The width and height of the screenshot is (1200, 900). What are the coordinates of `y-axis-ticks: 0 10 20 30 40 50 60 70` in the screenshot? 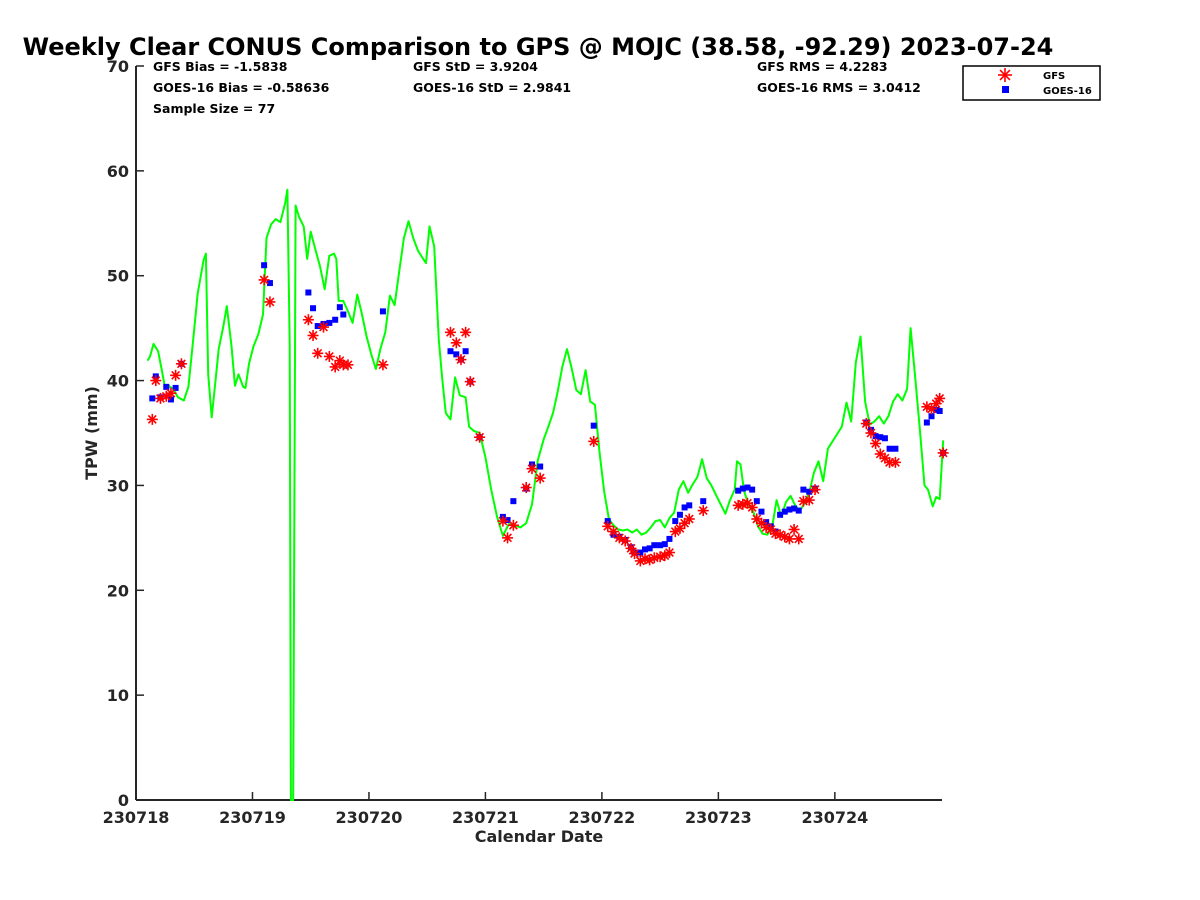 It's located at (125, 433).